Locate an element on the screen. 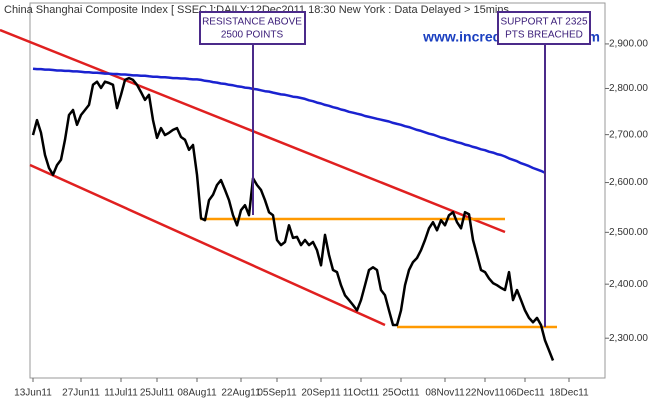 The image size is (660, 405). x-tick-label: 18Dec11 is located at coordinates (569, 393).